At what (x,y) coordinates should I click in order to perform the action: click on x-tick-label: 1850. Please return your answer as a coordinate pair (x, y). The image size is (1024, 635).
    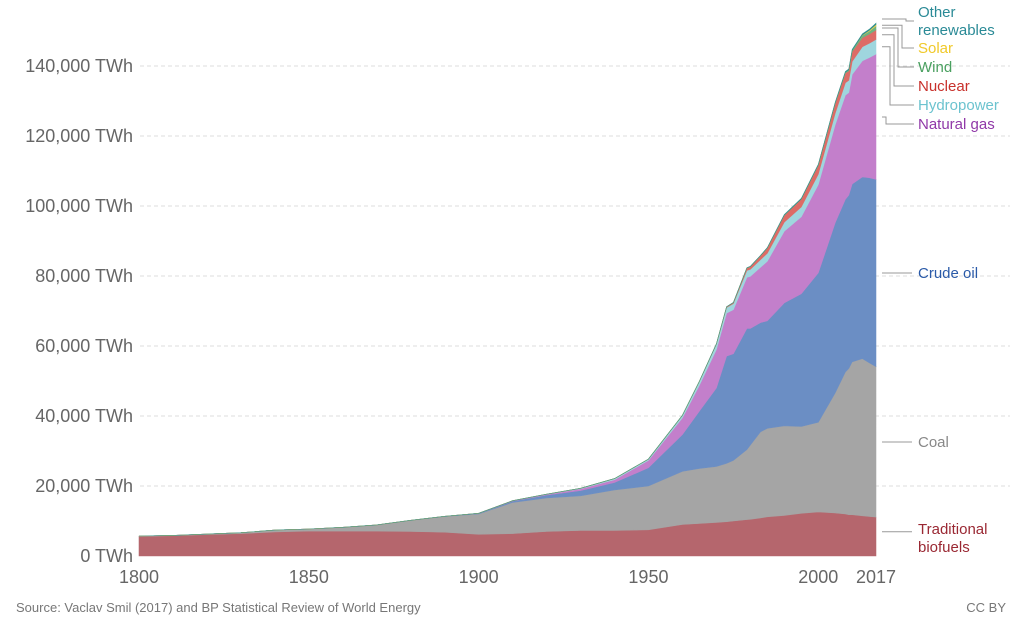
    Looking at the image, I should click on (309, 577).